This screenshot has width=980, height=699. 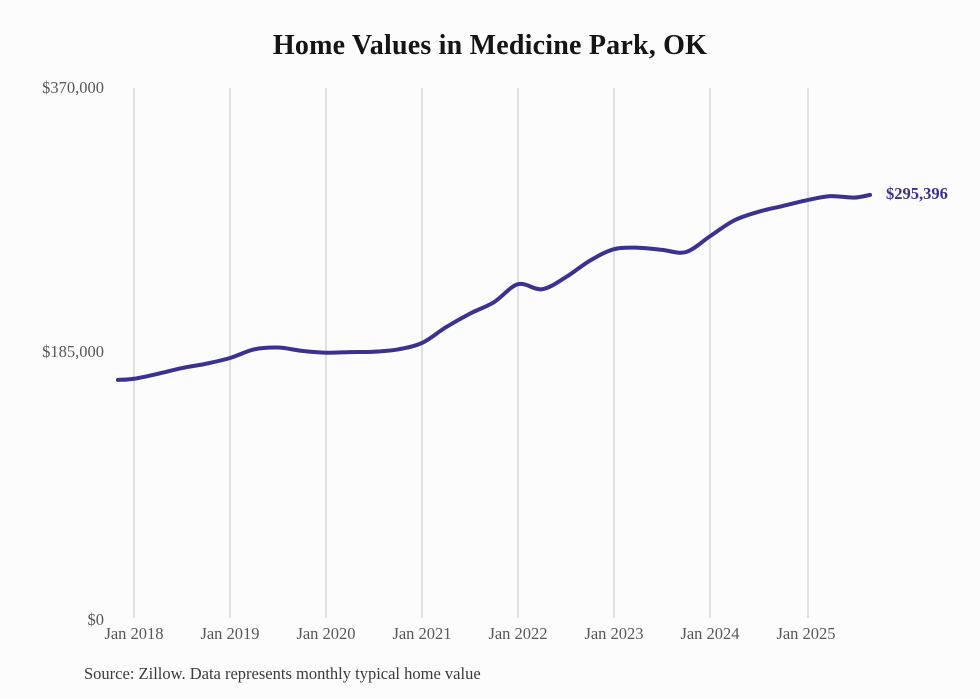 What do you see at coordinates (73, 351) in the screenshot?
I see `y-axis-tick-label: $185,000` at bounding box center [73, 351].